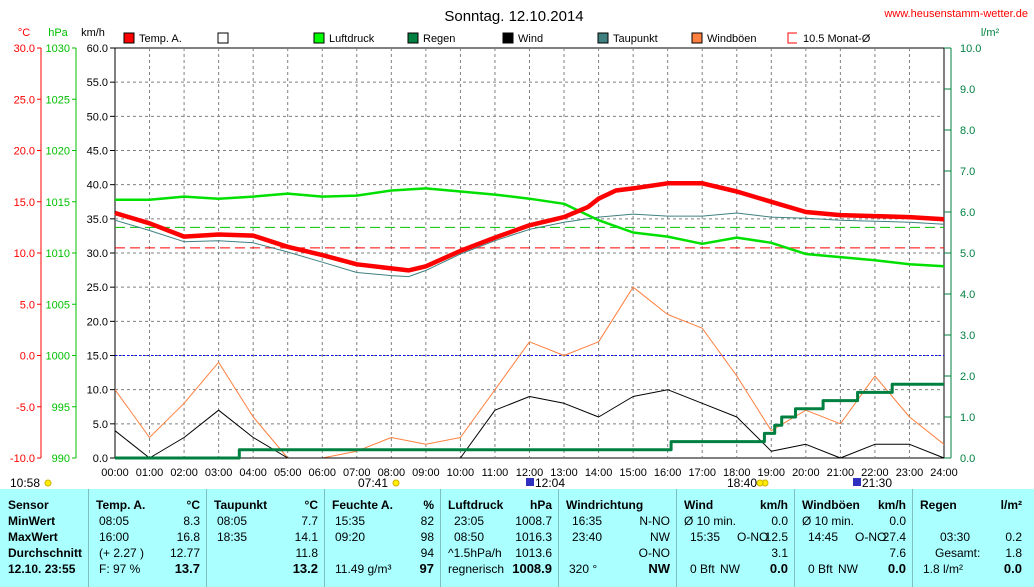 The image size is (1034, 587). Describe the element at coordinates (837, 39) in the screenshot. I see `legend-label-7: 10.5 Monat-Ø` at that location.